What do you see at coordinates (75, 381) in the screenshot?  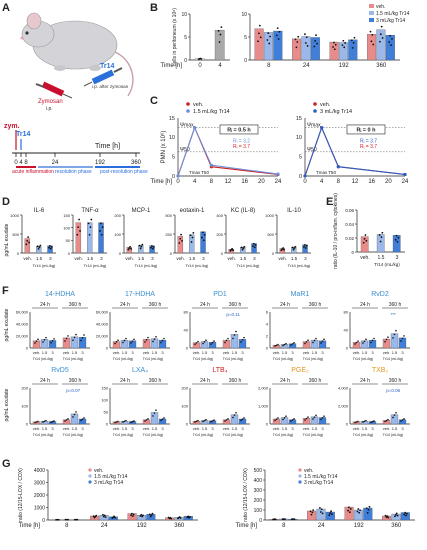 I see `timepoint-label: 360 h` at bounding box center [75, 381].